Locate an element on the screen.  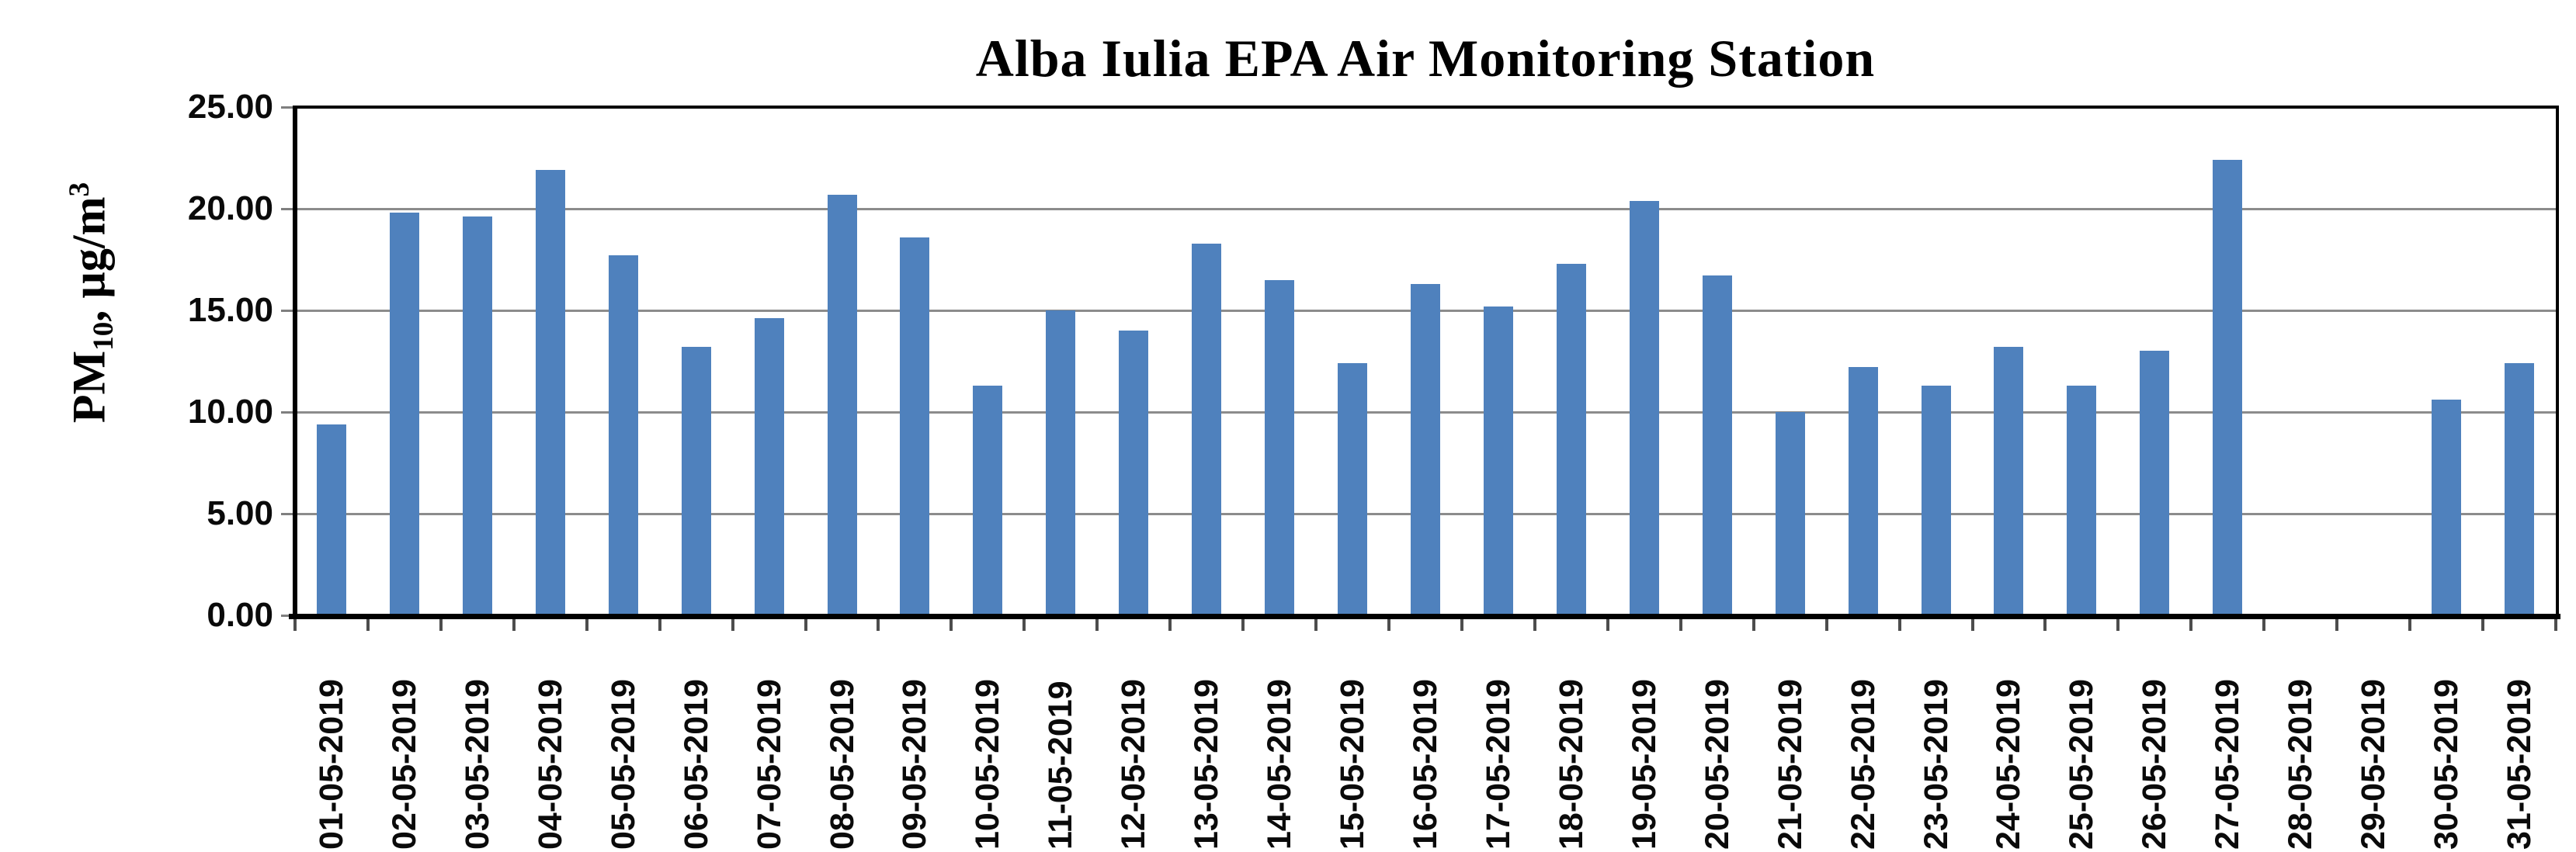
x-axis-tick-label: 30-05-2019 is located at coordinates (2447, 764).